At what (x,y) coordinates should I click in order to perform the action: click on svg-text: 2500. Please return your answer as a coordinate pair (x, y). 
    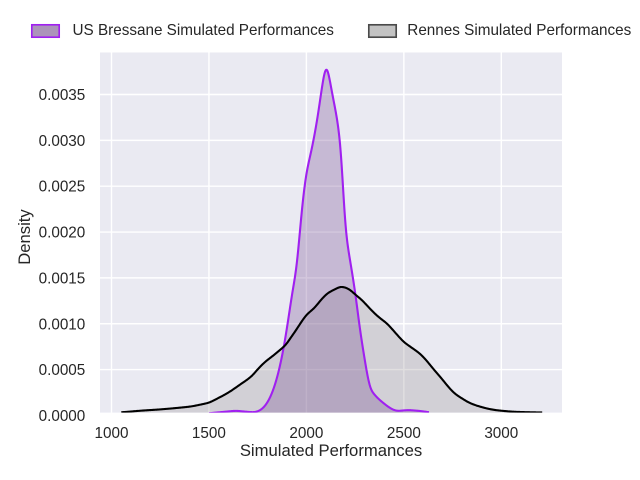
    Looking at the image, I should click on (404, 433).